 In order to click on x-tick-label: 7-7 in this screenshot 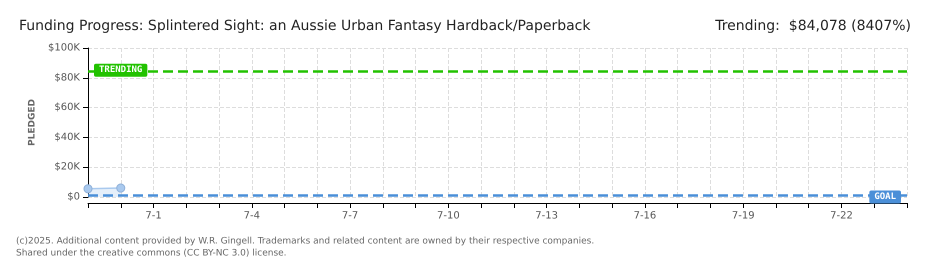, I will do `click(350, 216)`.